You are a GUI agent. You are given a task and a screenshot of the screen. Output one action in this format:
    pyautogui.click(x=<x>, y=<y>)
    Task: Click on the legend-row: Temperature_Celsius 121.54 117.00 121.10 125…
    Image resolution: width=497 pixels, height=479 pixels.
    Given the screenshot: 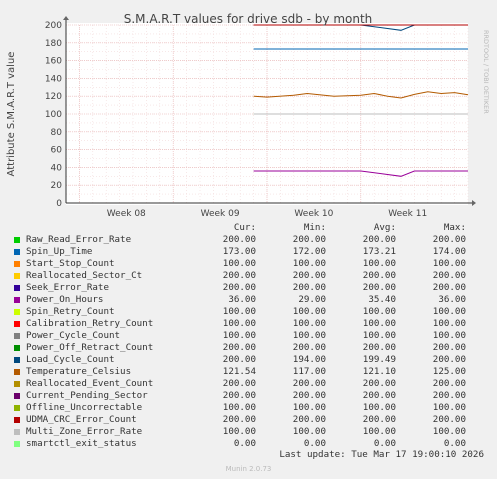 What is the action you would take?
    pyautogui.click(x=248, y=372)
    